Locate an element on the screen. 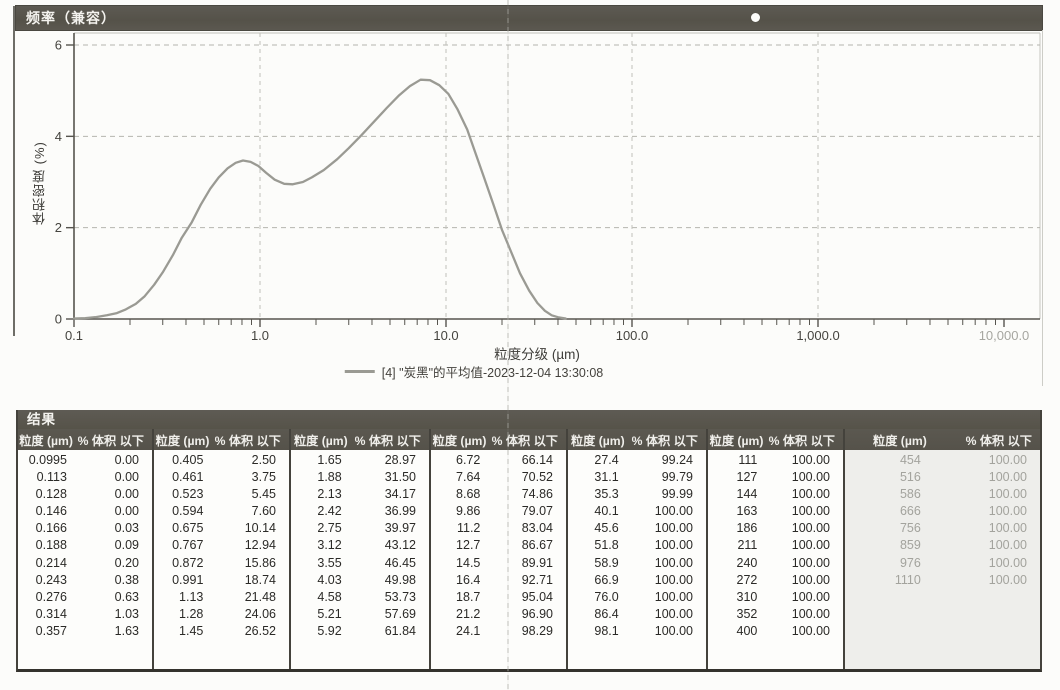  pct-volume-under-value: 95.04 is located at coordinates (537, 596).